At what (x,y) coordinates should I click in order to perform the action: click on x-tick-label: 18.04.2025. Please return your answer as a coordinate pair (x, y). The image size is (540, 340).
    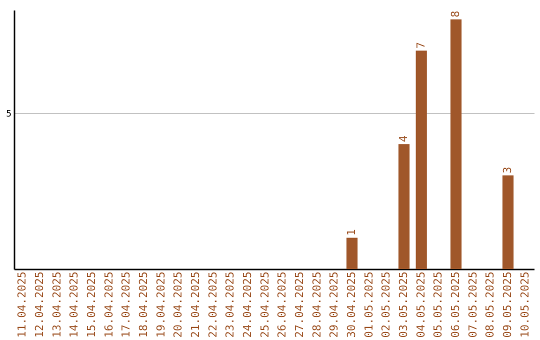
    Looking at the image, I should click on (143, 305).